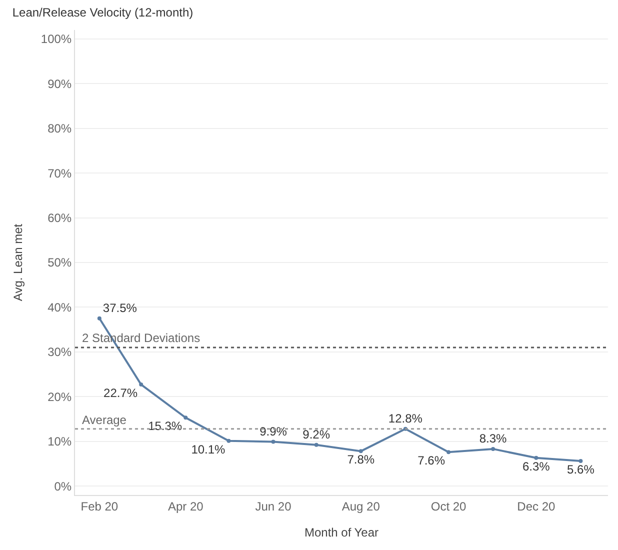  Describe the element at coordinates (60, 441) in the screenshot. I see `y-tick-label: 10%` at that location.